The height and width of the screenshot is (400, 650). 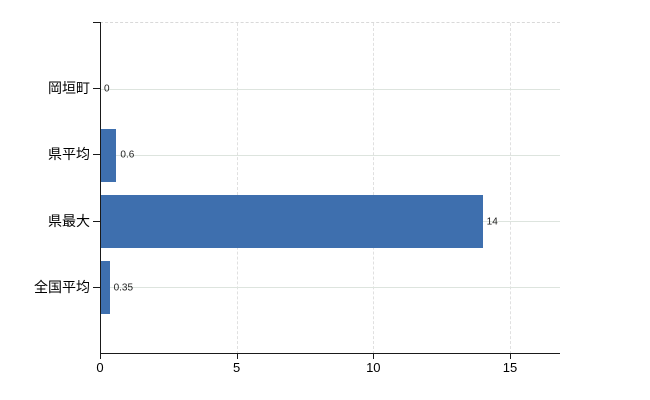 I want to click on category-label: 岡垣町, so click(x=69, y=88).